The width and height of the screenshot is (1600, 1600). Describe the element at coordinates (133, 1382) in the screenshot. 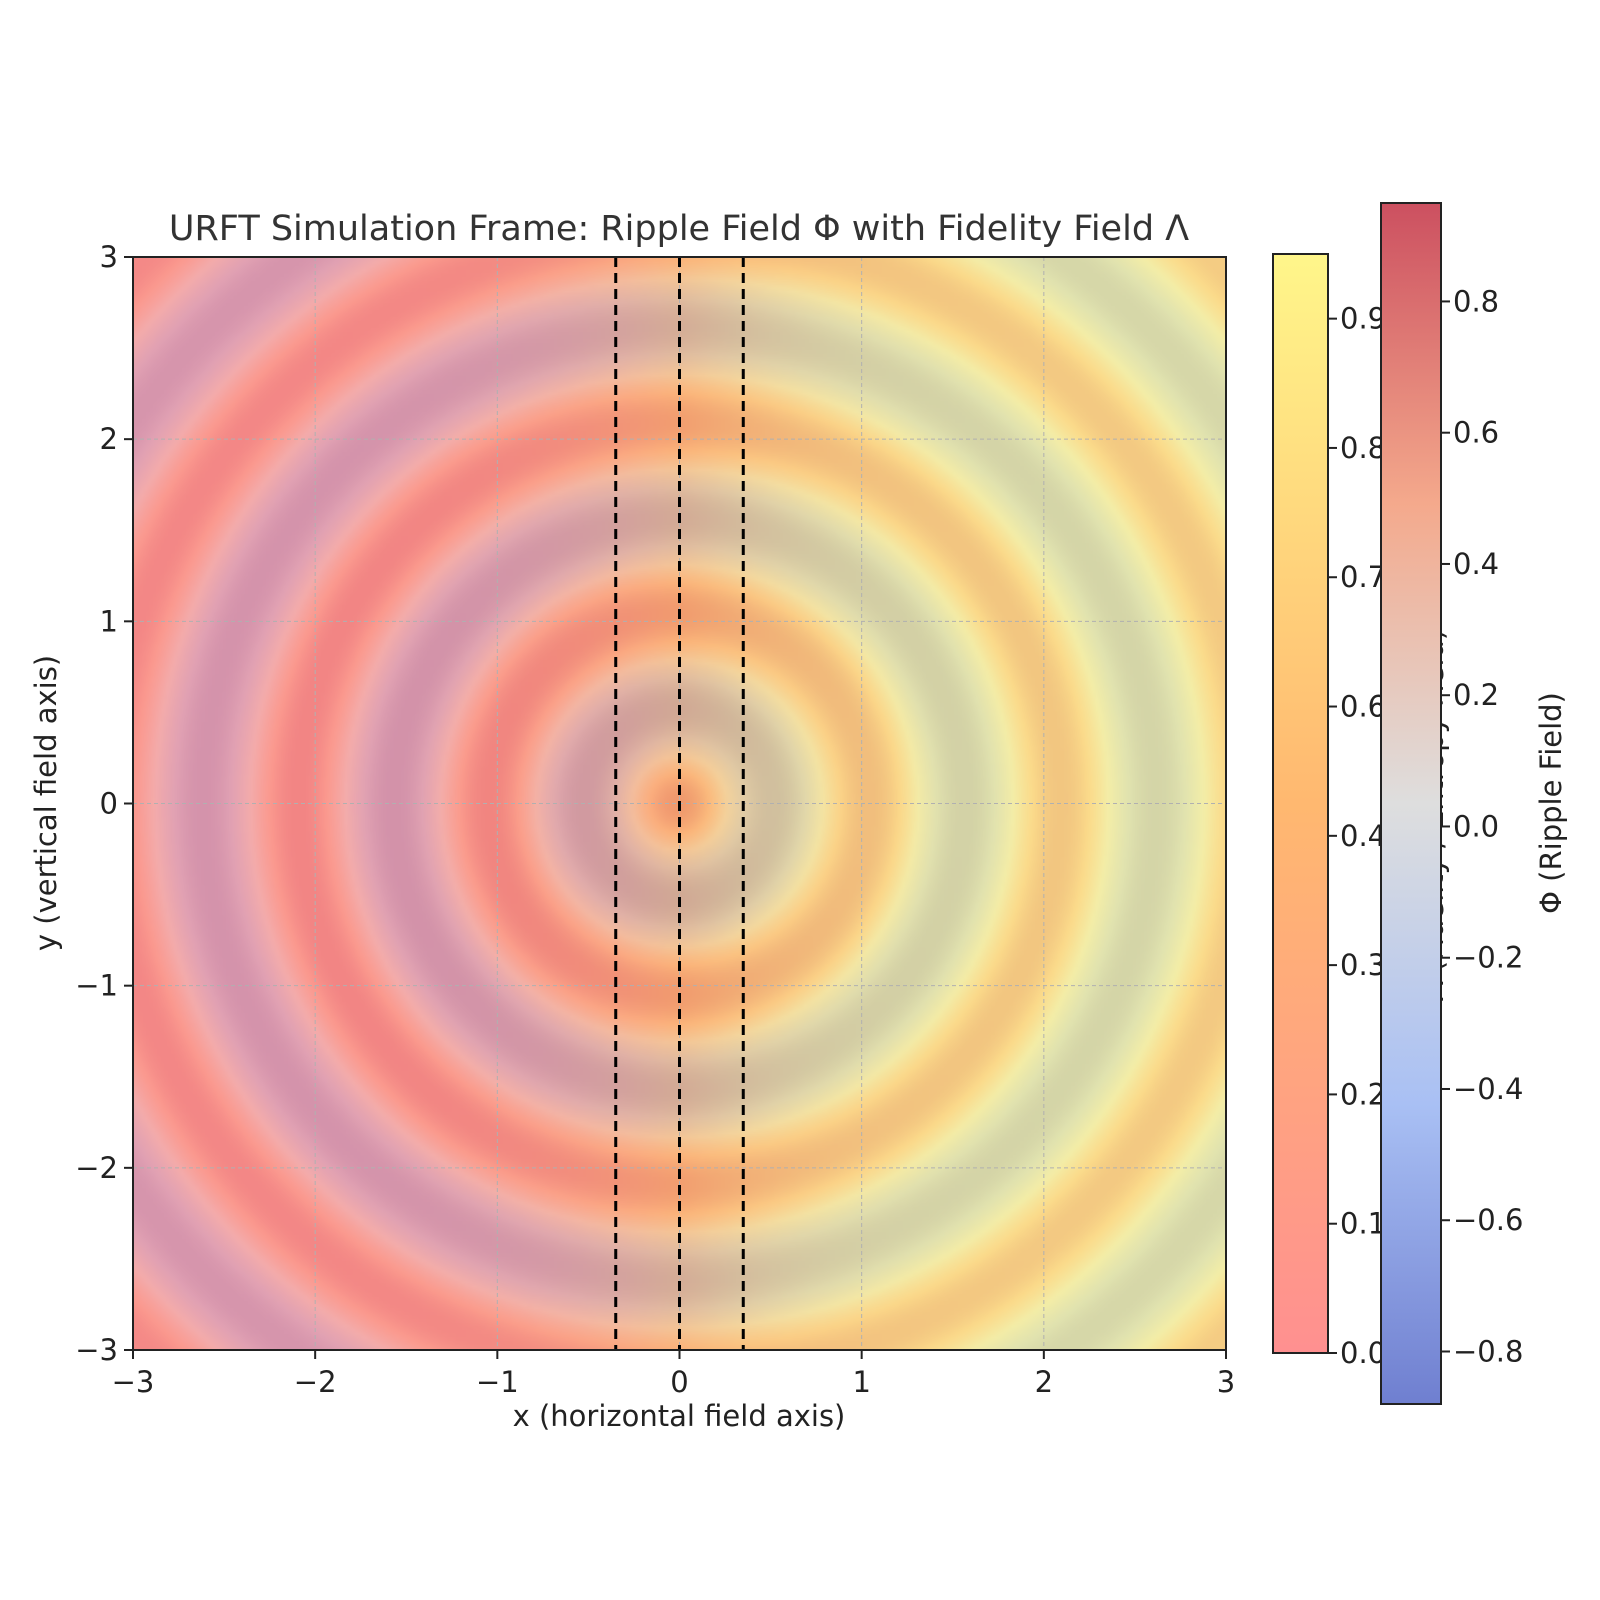

I see `x-tick-label: −3` at that location.